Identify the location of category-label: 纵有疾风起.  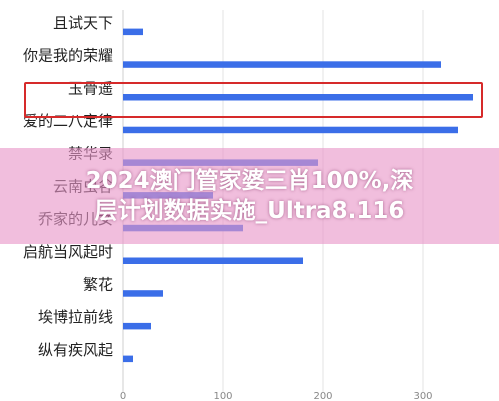
(75, 350).